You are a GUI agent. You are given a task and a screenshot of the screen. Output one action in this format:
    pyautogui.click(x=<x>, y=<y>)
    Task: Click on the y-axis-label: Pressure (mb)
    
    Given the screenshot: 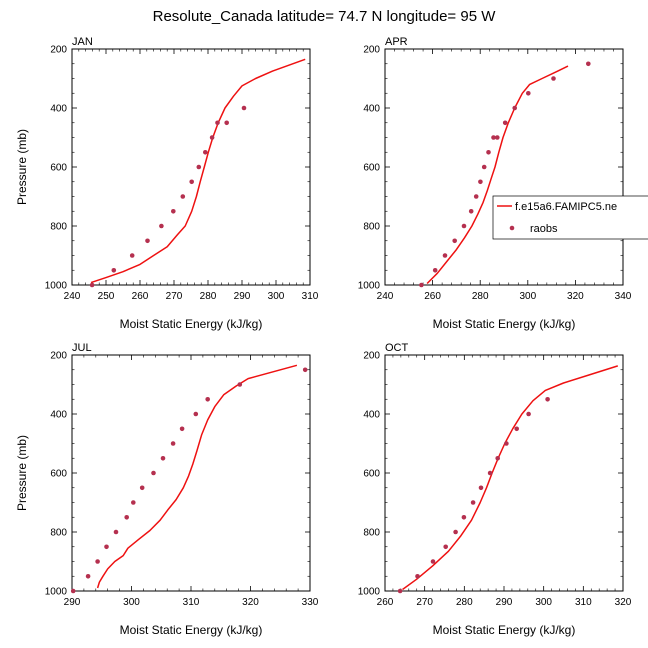 What is the action you would take?
    pyautogui.click(x=22, y=167)
    